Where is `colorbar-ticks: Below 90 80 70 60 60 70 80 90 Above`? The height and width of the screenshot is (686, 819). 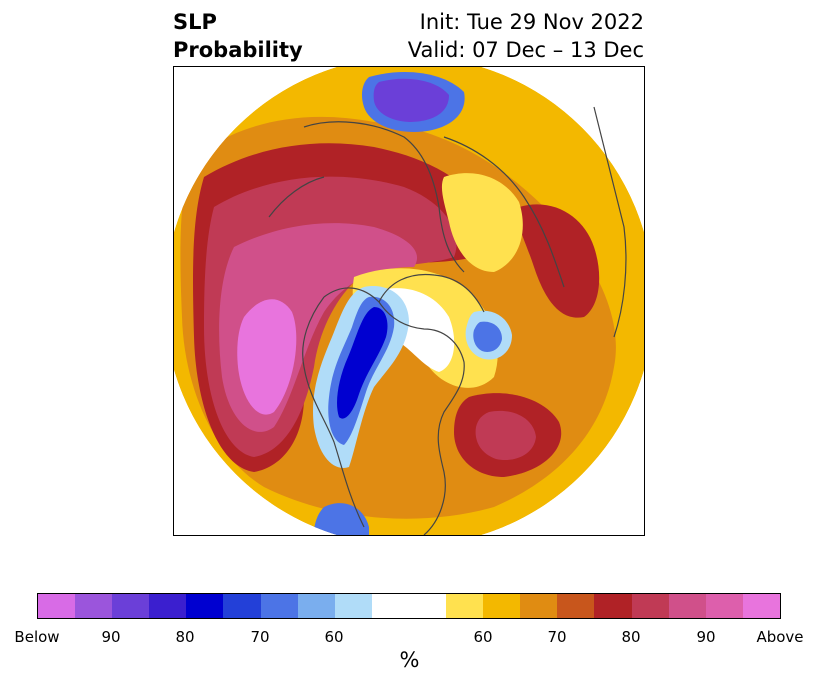 colorbar-ticks: Below 90 80 70 60 60 70 80 90 Above is located at coordinates (409, 638).